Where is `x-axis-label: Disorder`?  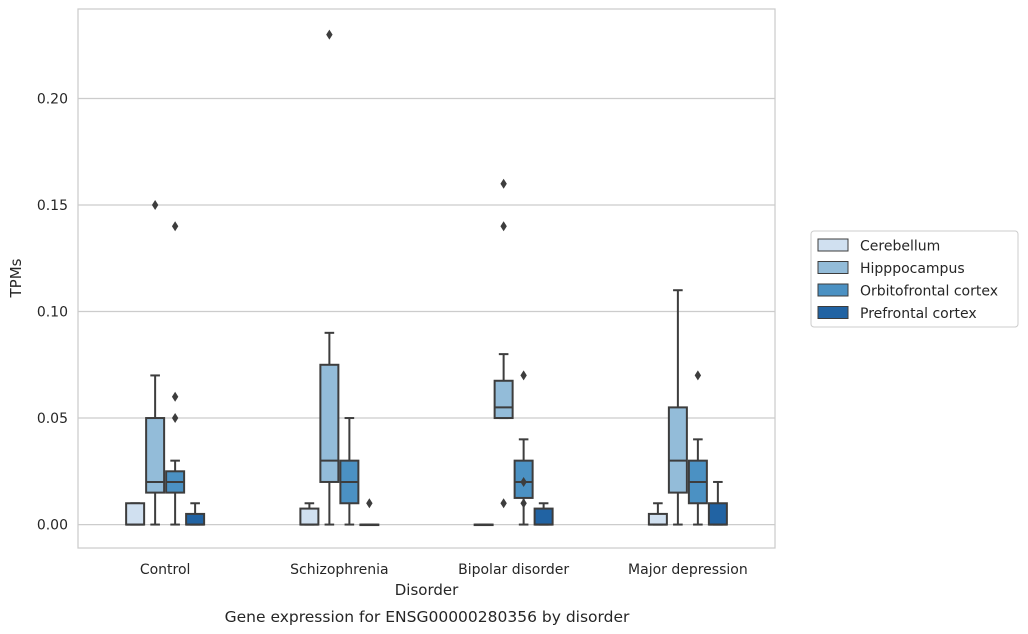 x-axis-label: Disorder is located at coordinates (427, 590).